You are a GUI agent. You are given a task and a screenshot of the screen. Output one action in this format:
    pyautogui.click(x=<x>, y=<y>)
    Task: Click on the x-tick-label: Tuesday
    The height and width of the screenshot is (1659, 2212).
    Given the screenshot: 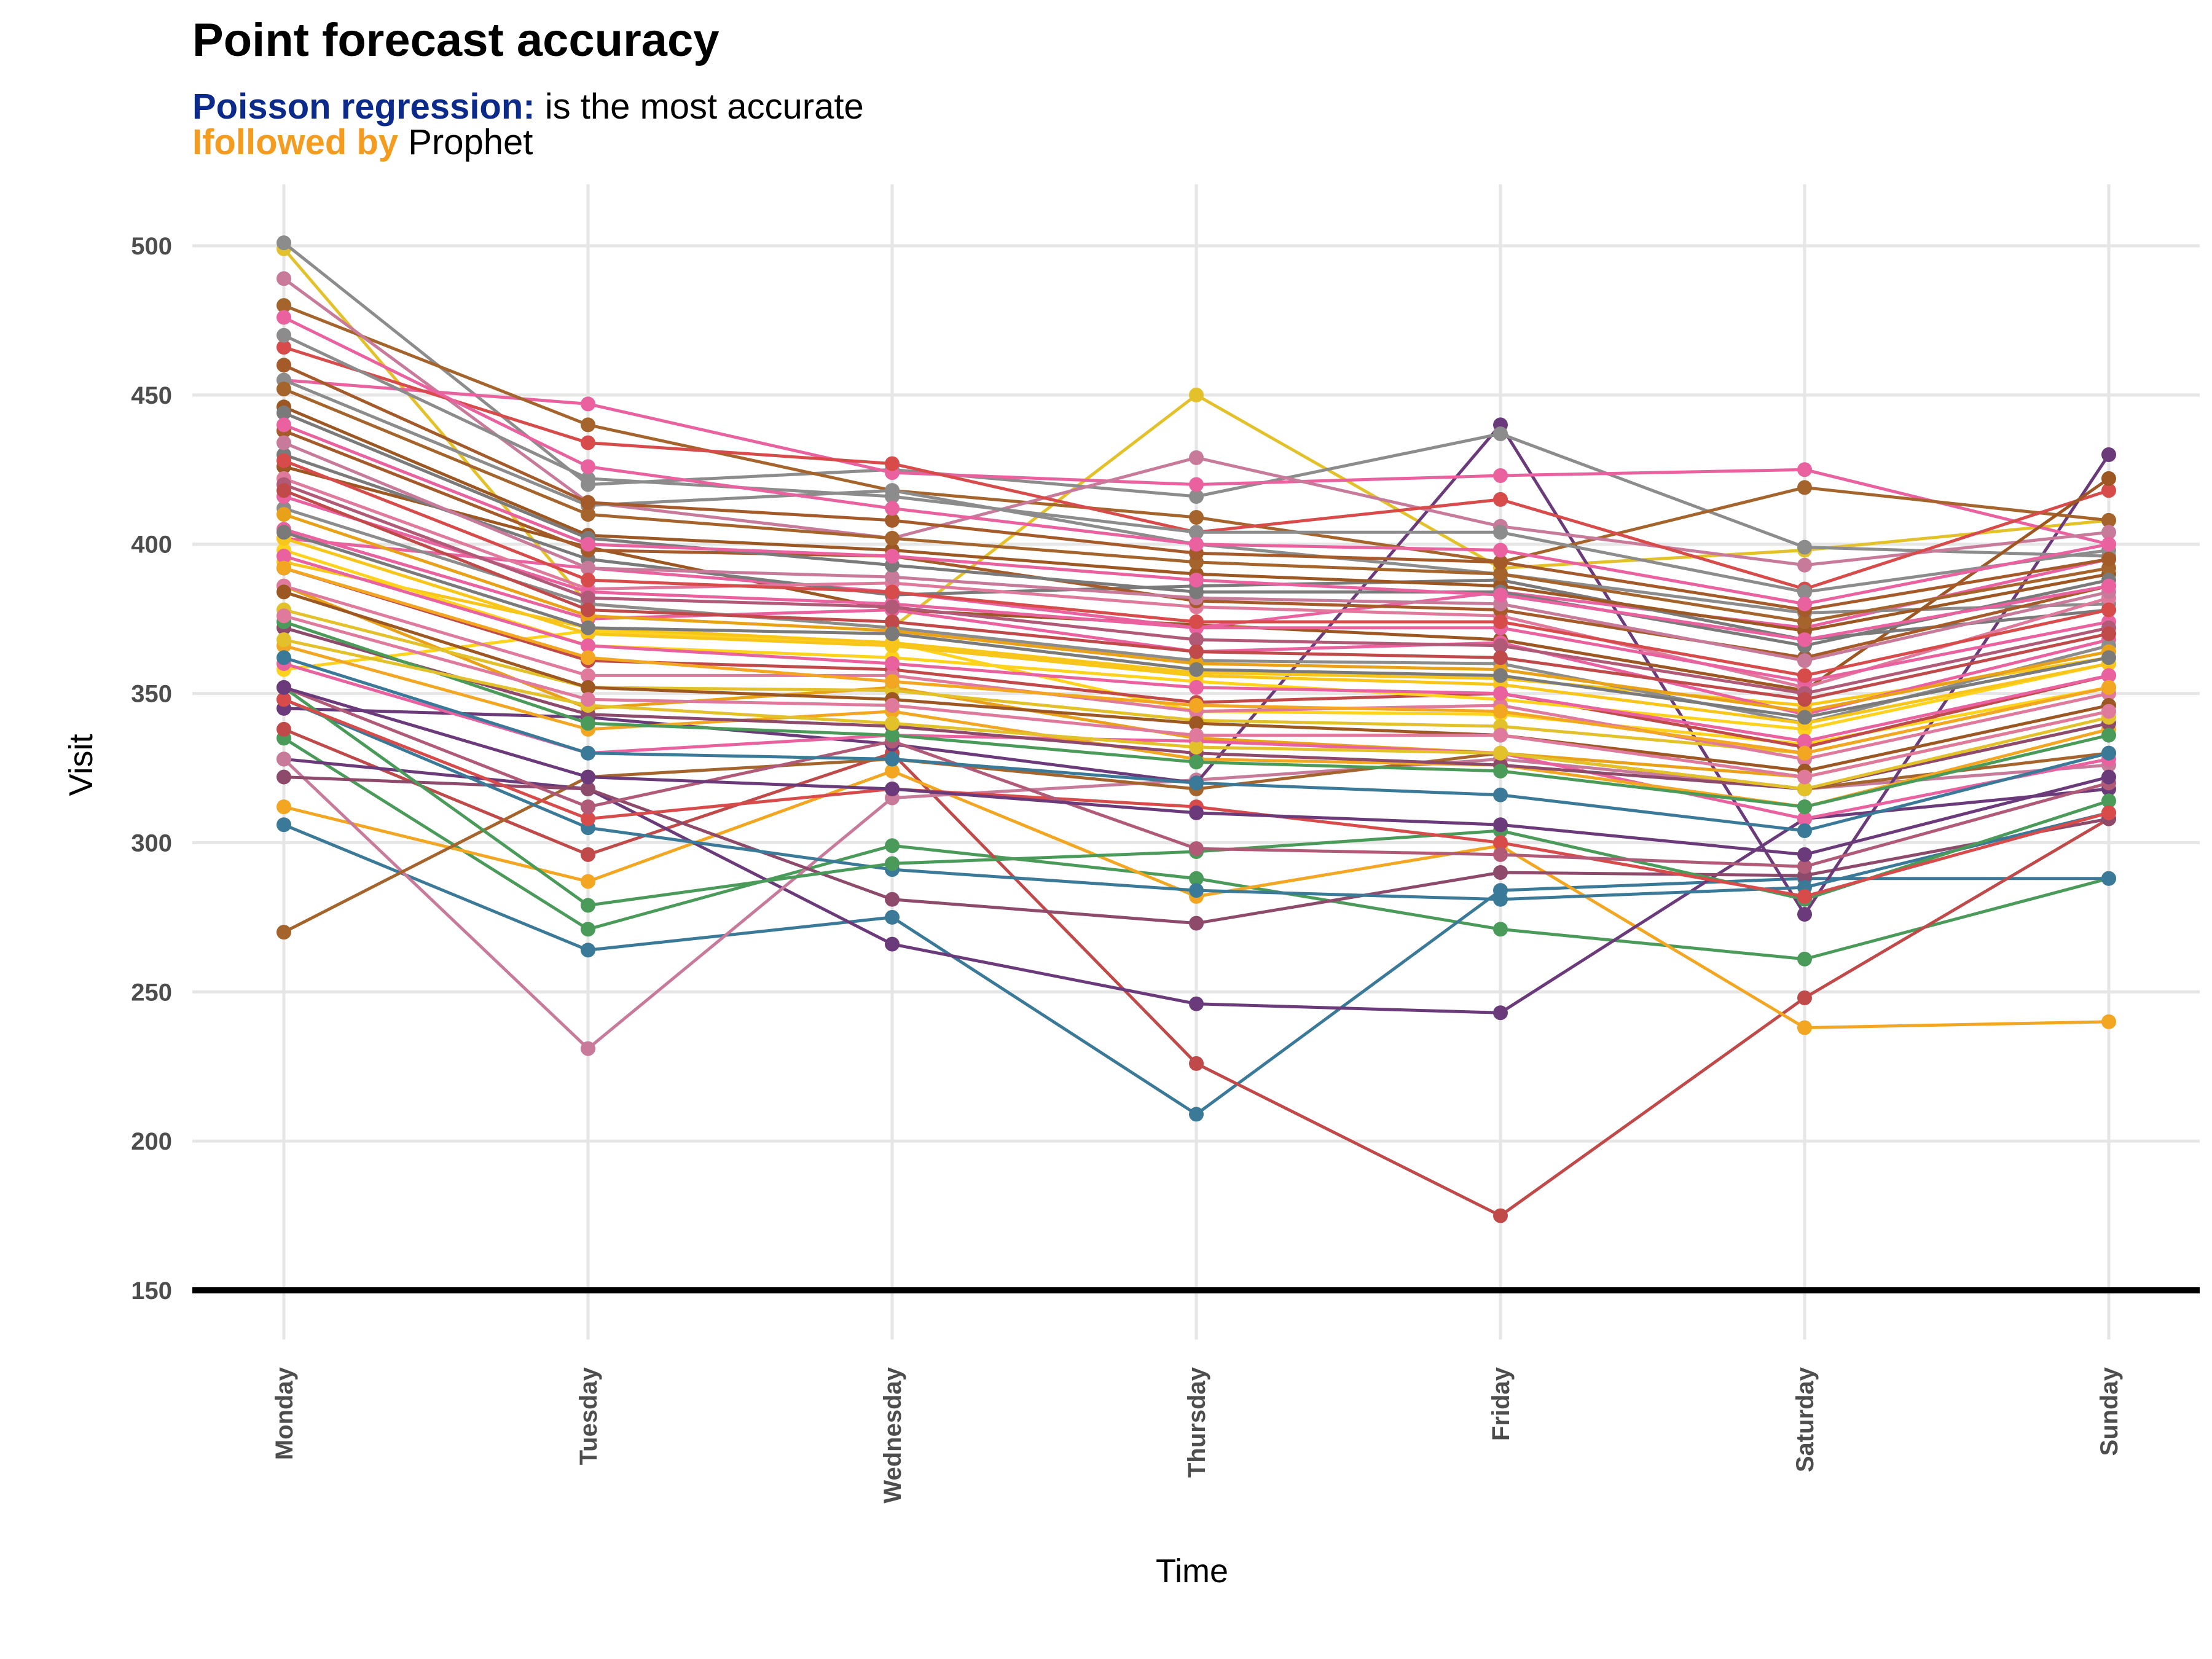 What is the action you would take?
    pyautogui.click(x=588, y=1416)
    